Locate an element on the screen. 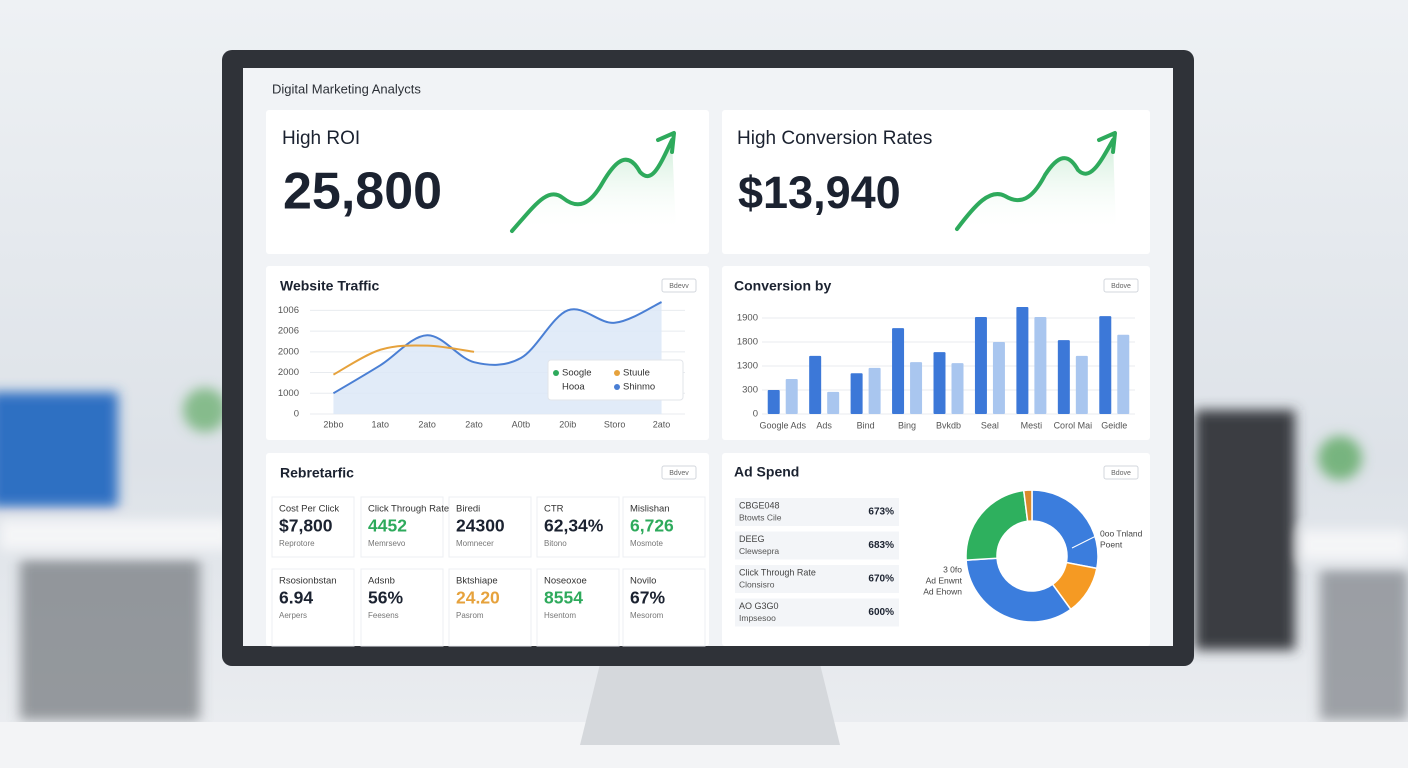 This screenshot has width=1408, height=768. row-value: 600% is located at coordinates (881, 612).